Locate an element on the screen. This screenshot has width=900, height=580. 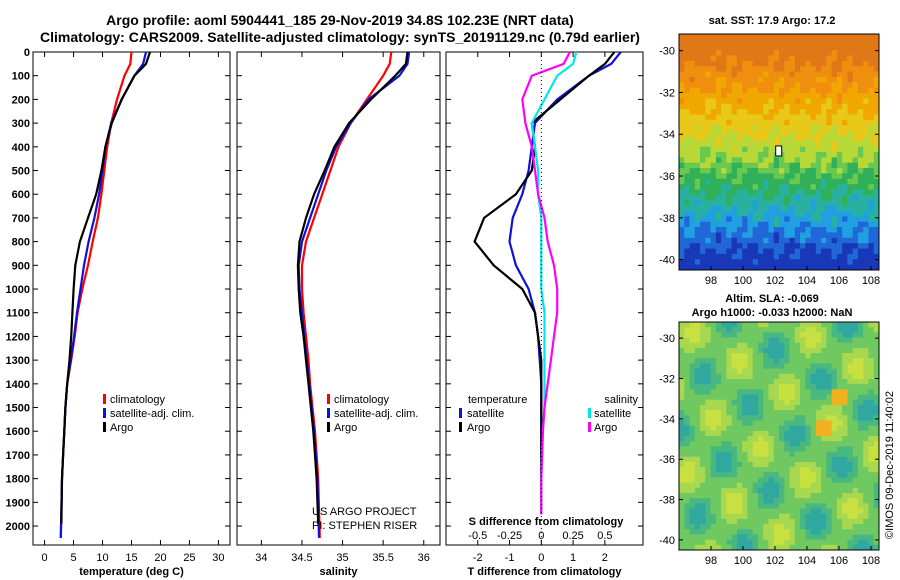
x-tick-label: 34.5 is located at coordinates (301, 558).